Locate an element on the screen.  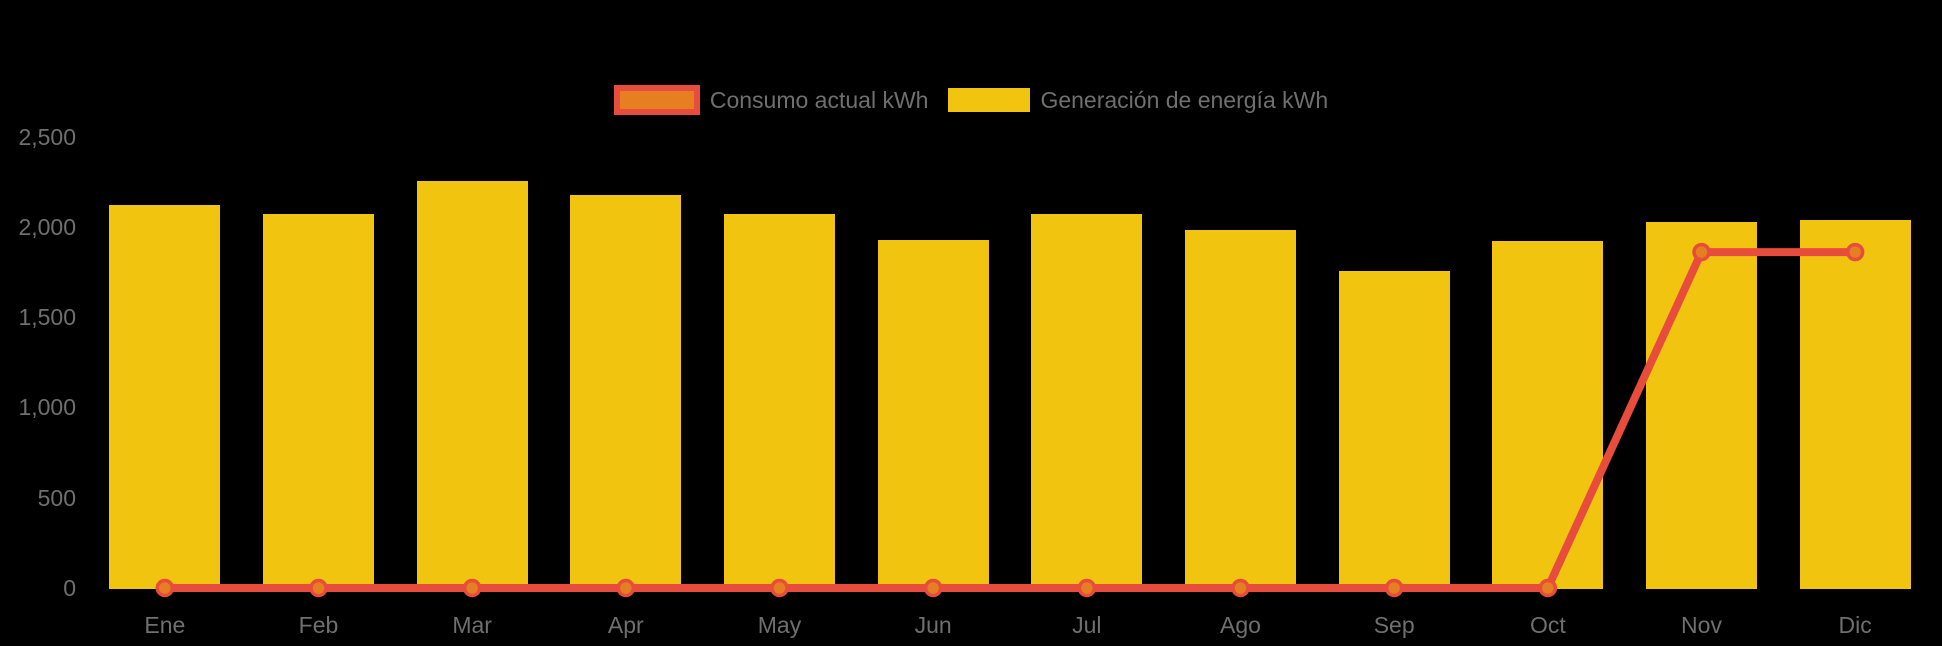
legend-label-generacion: Generación de energía kWh is located at coordinates (1184, 100).